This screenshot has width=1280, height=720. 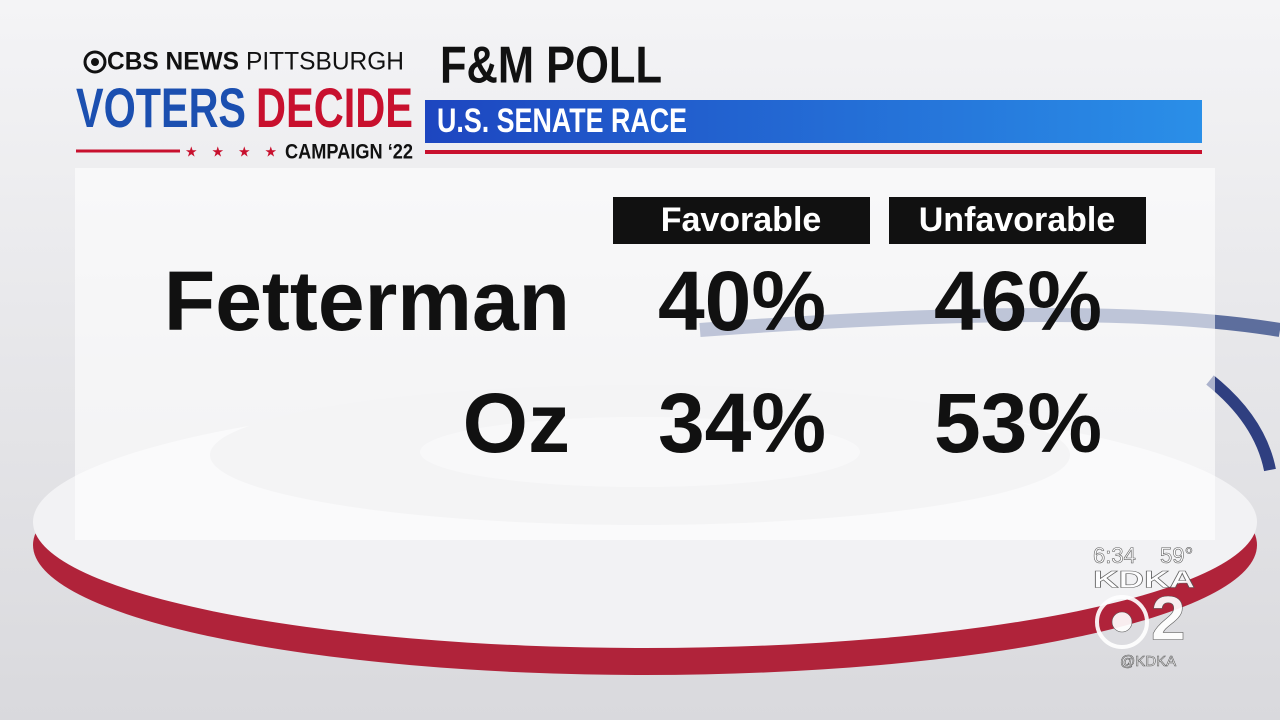 What do you see at coordinates (1144, 607) in the screenshot?
I see `station-bug: 6:34 59° KDKA 2 @KDKA` at bounding box center [1144, 607].